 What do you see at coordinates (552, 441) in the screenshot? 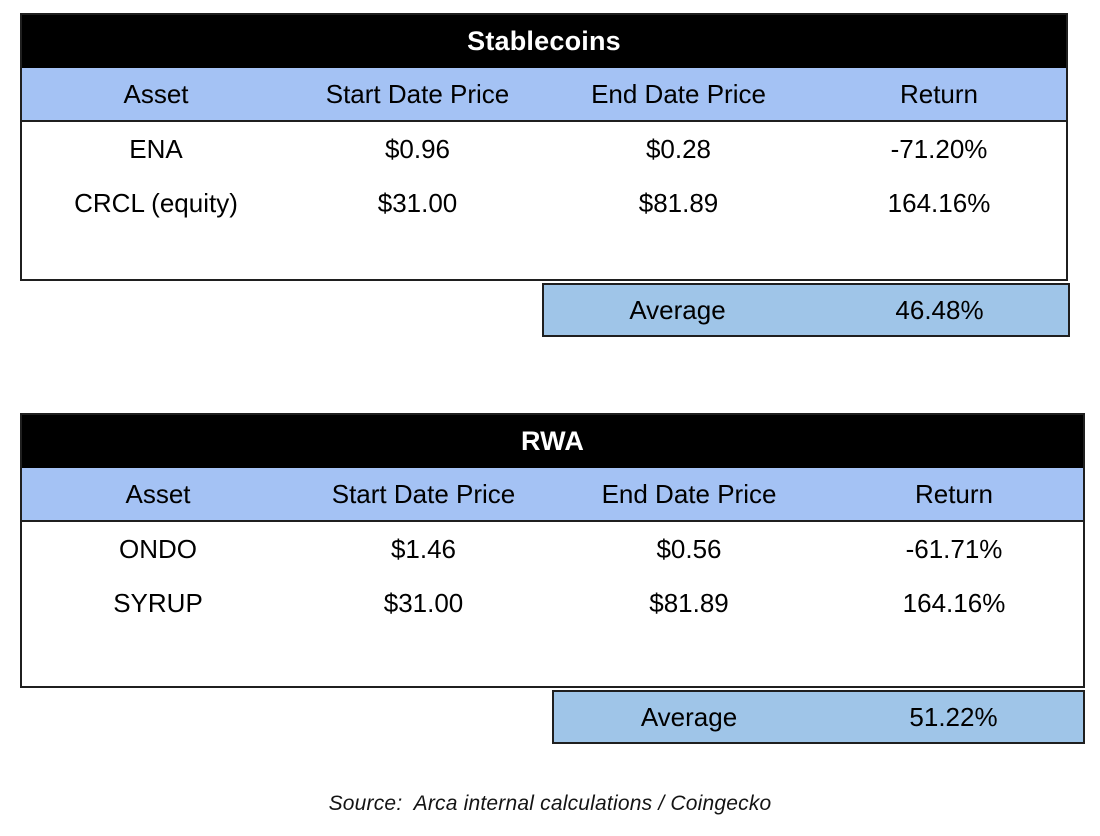
I see `rwa-table-title: RWA` at bounding box center [552, 441].